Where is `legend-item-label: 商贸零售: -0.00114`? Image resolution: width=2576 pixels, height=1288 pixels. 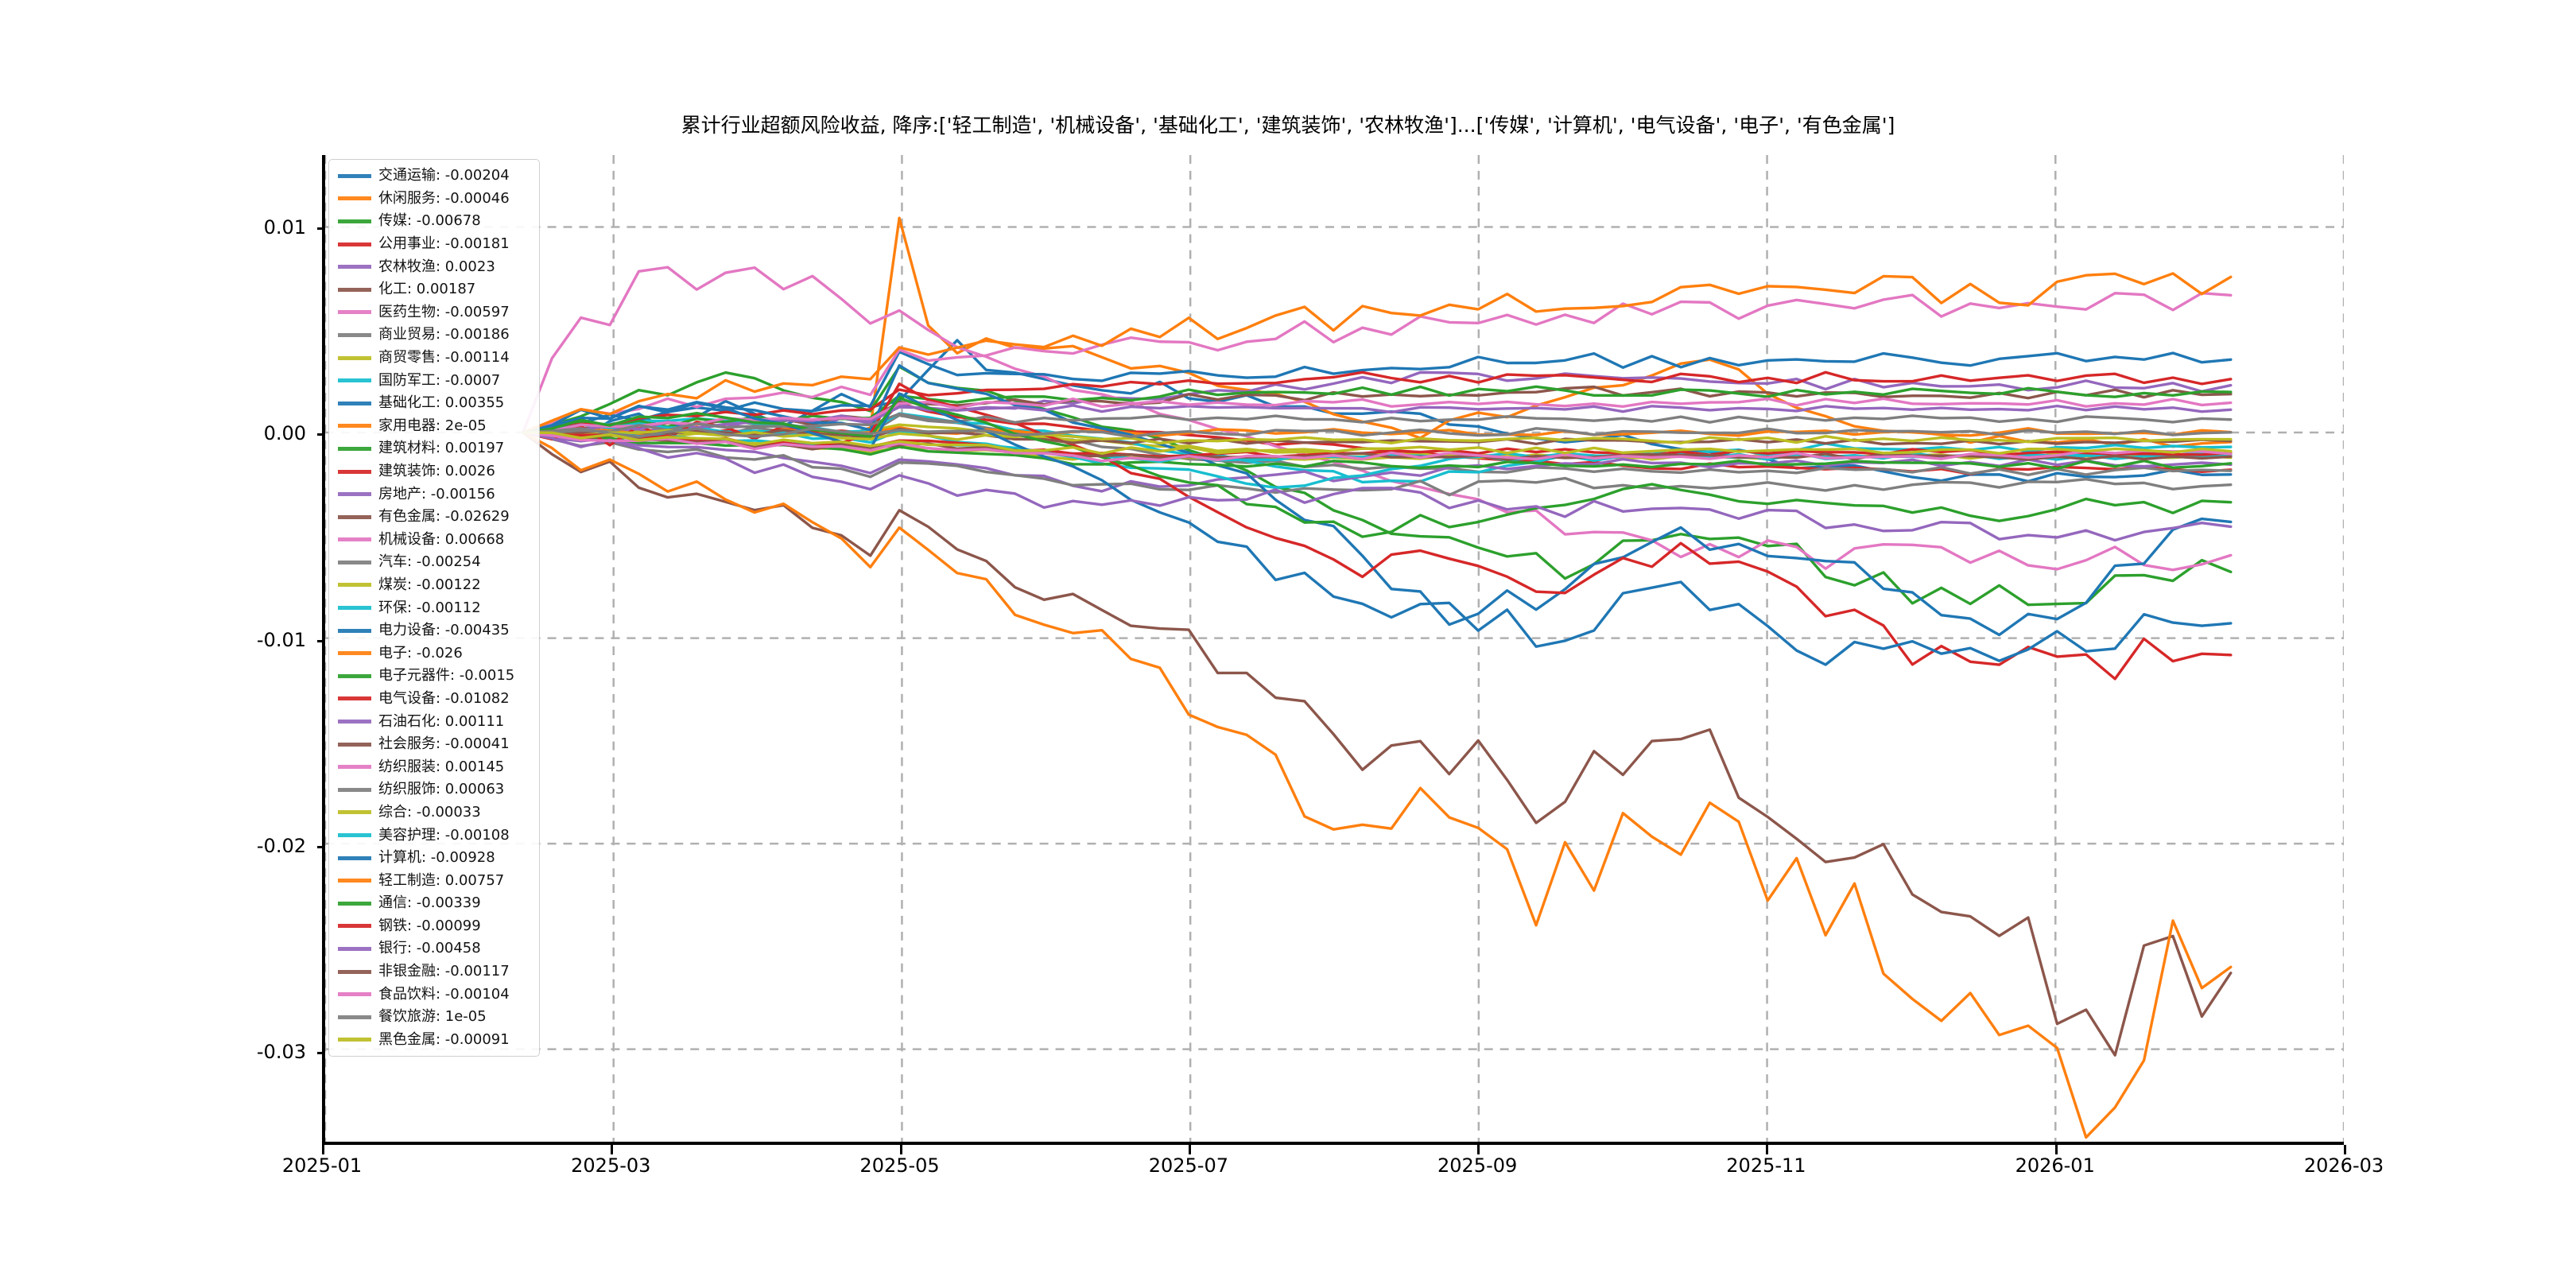
legend-item-label: 商贸零售: -0.00114 is located at coordinates (444, 358).